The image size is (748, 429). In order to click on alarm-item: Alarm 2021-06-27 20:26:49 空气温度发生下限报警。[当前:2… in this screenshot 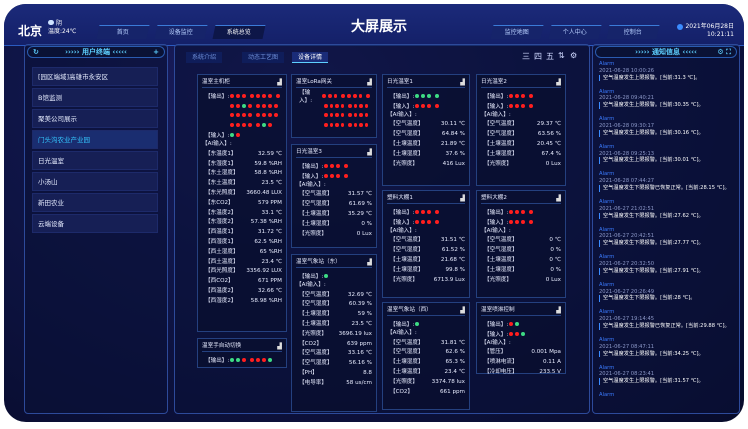, I will do `click(667, 292)`.